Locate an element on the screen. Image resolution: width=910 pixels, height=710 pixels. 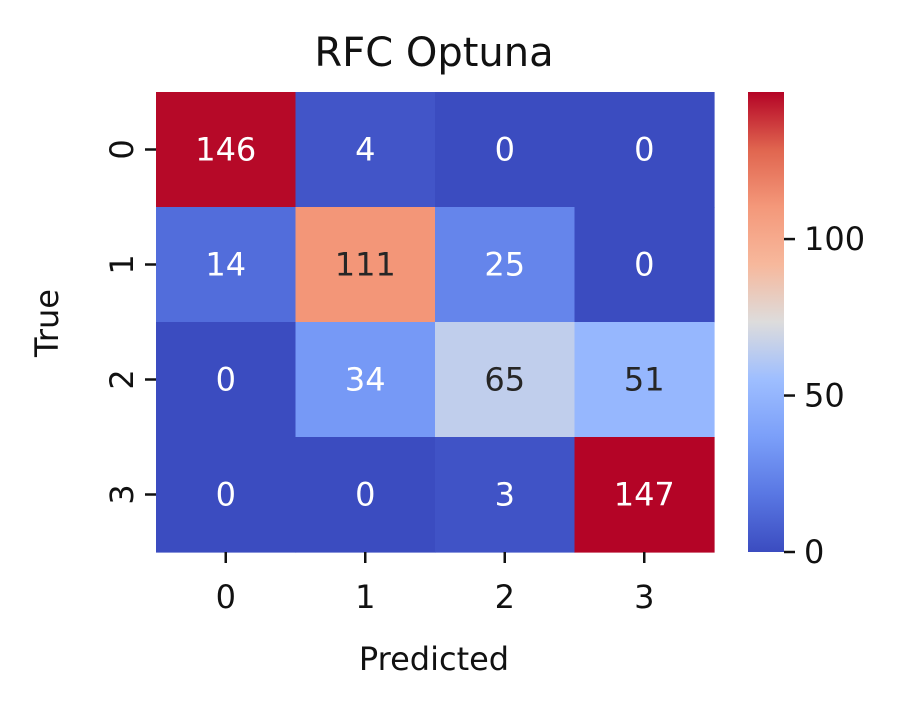
x-tick-label-3: 3 is located at coordinates (644, 597).